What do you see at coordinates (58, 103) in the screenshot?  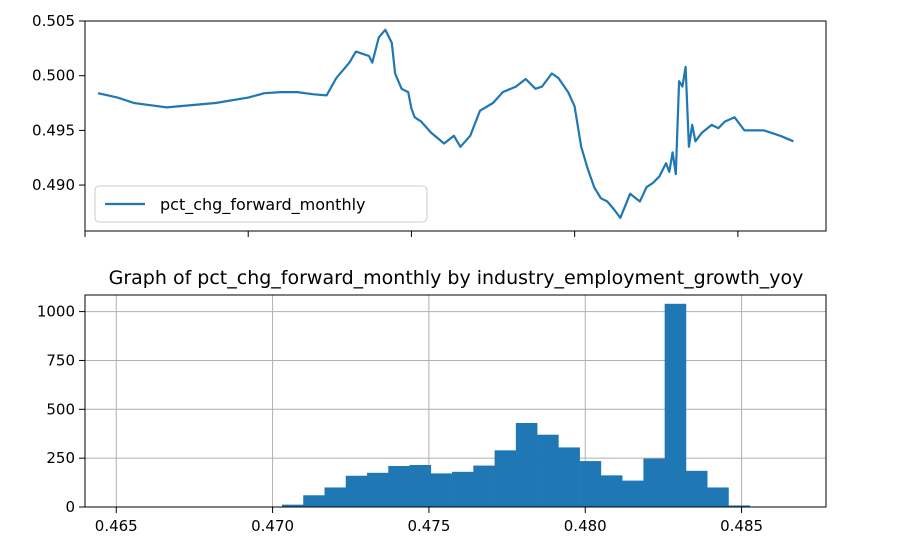 I see `line-chart-y-axis: 0.490 0.495 0.500 0.505` at bounding box center [58, 103].